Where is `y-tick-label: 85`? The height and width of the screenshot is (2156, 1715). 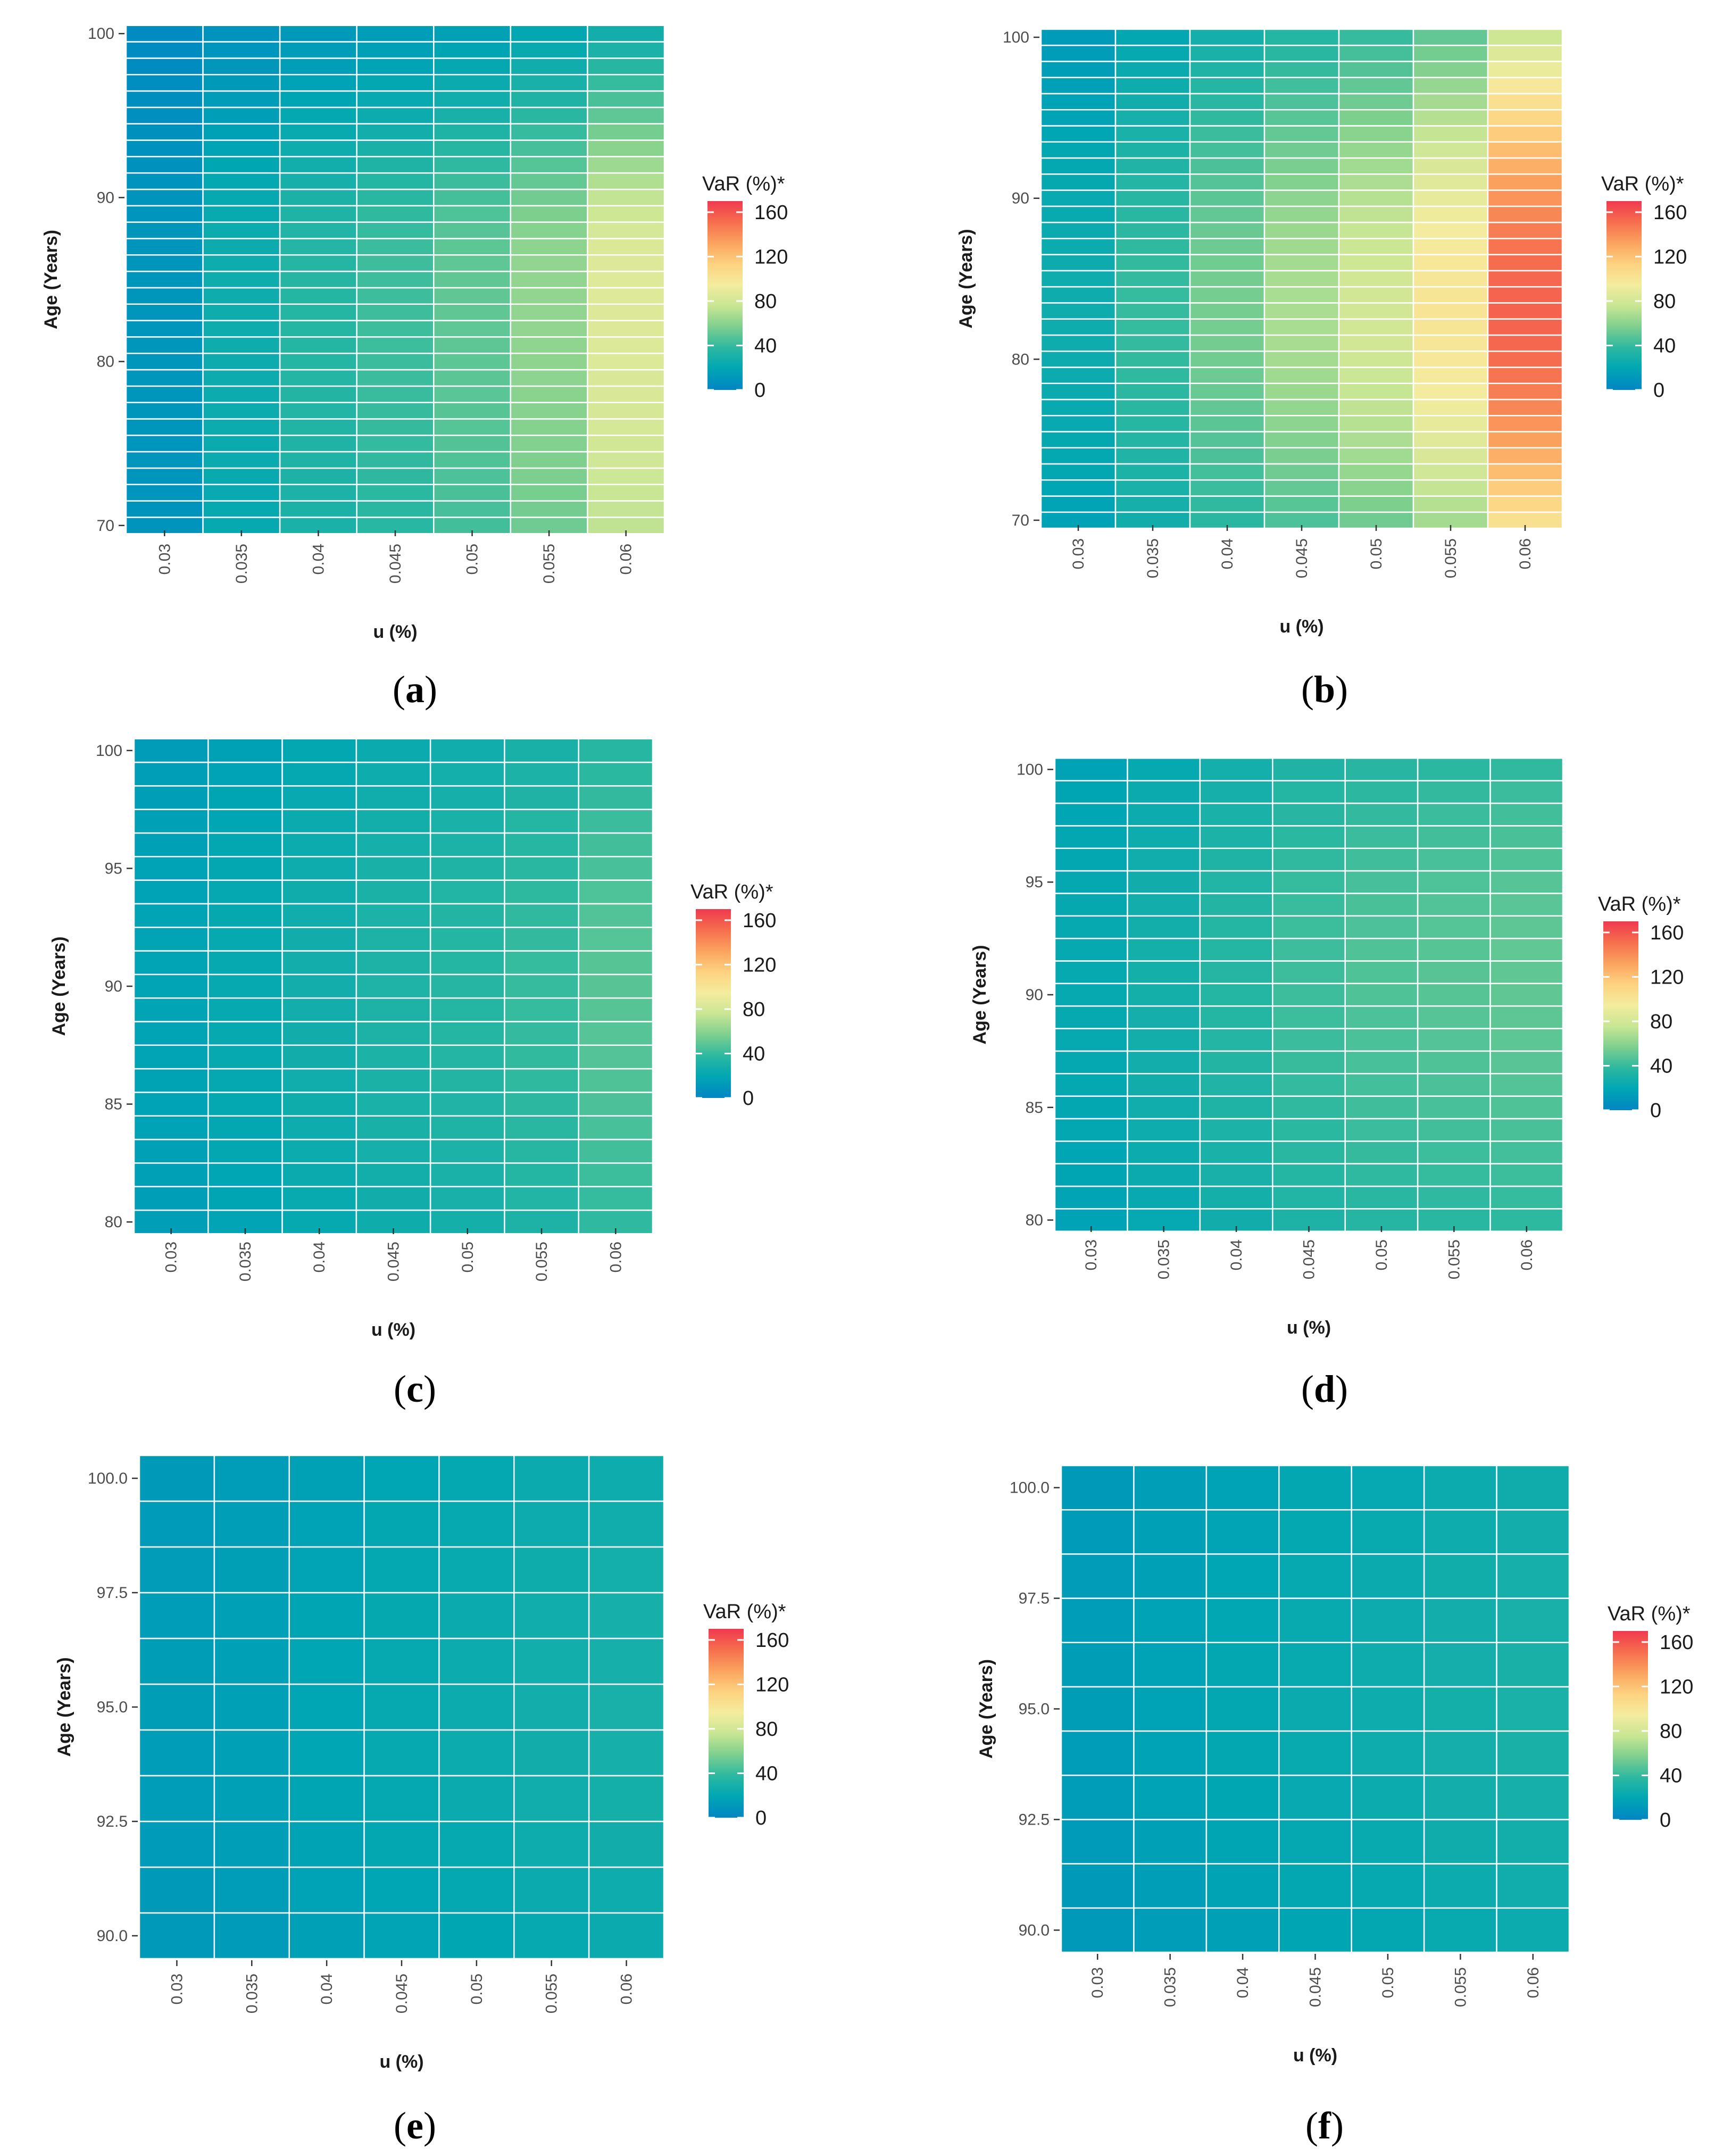 y-tick-label: 85 is located at coordinates (113, 1104).